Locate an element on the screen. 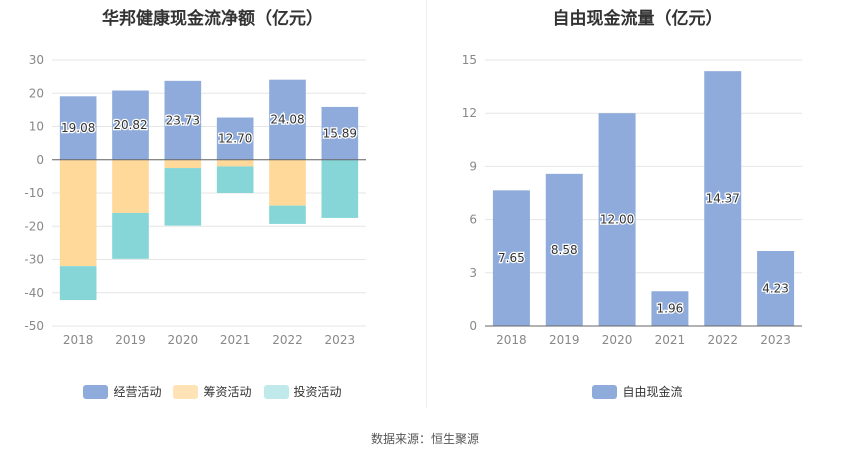  y-tick-label: 20 is located at coordinates (36, 93).